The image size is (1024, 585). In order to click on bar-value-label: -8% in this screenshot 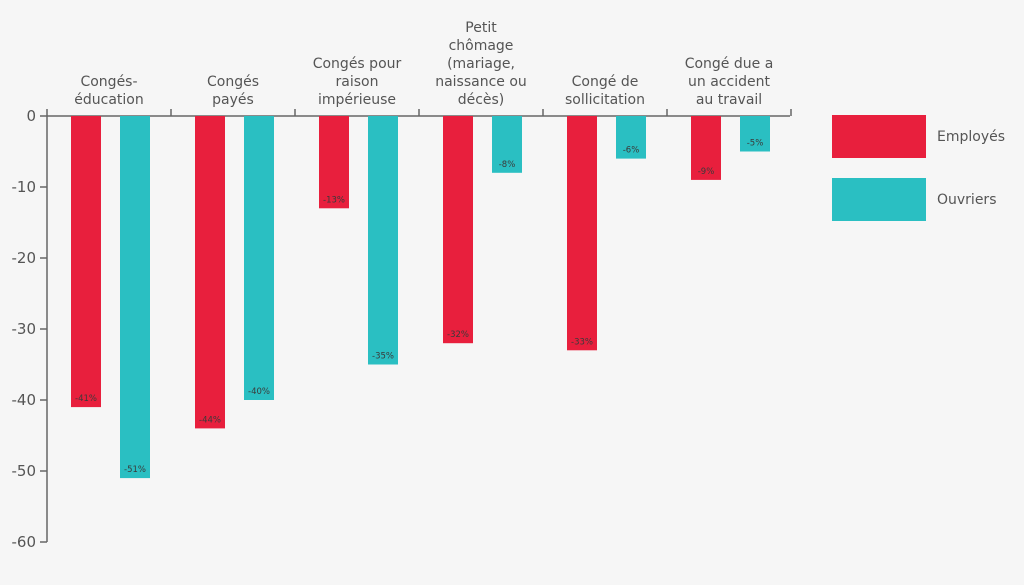, I will do `click(507, 165)`.